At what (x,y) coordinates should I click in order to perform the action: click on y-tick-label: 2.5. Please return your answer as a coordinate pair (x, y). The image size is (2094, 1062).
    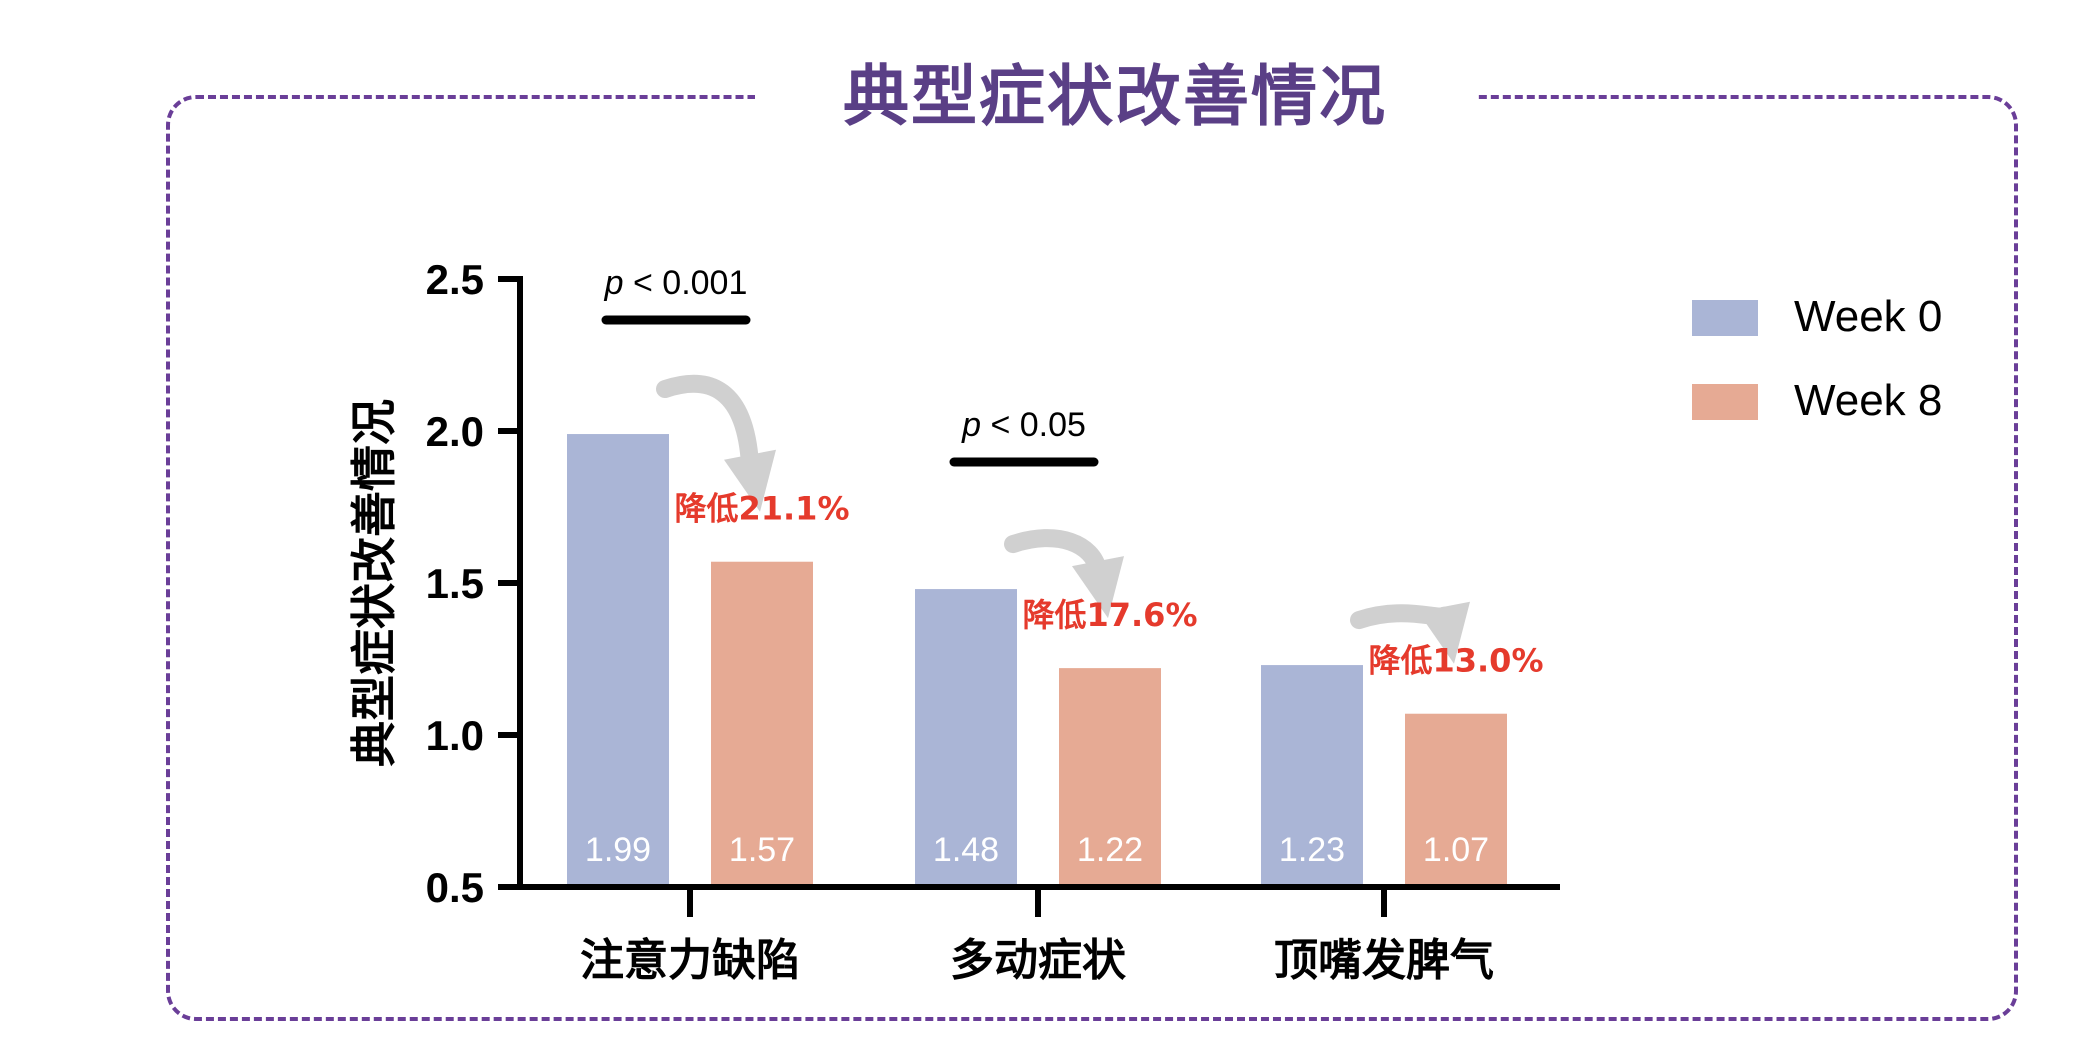
    Looking at the image, I should click on (455, 279).